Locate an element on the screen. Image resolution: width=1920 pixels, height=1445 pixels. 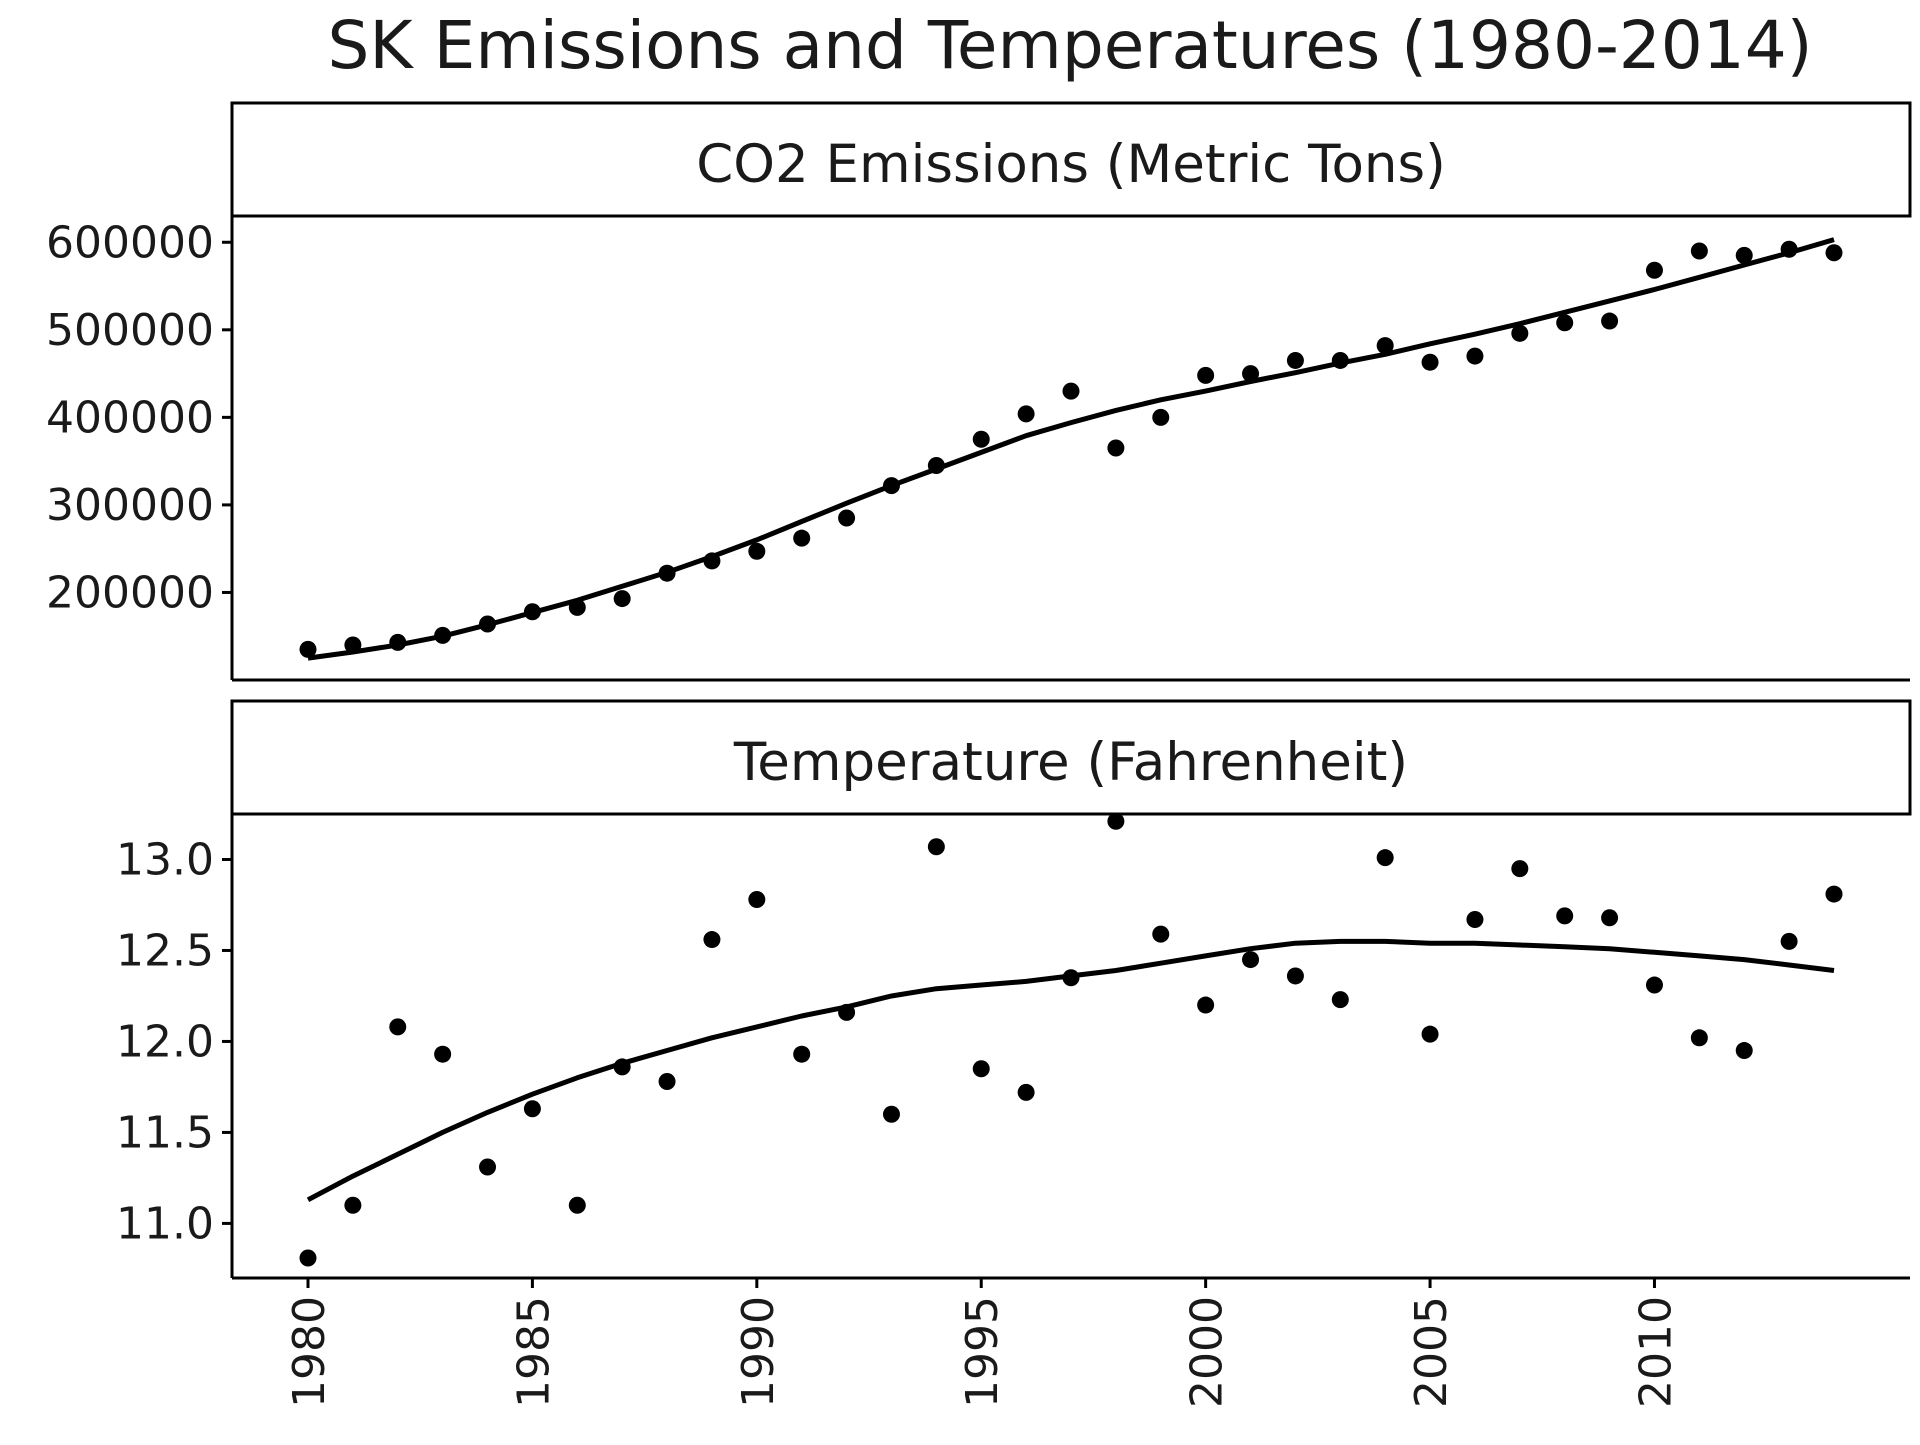
y-tick-label: 500000 is located at coordinates (130, 330).